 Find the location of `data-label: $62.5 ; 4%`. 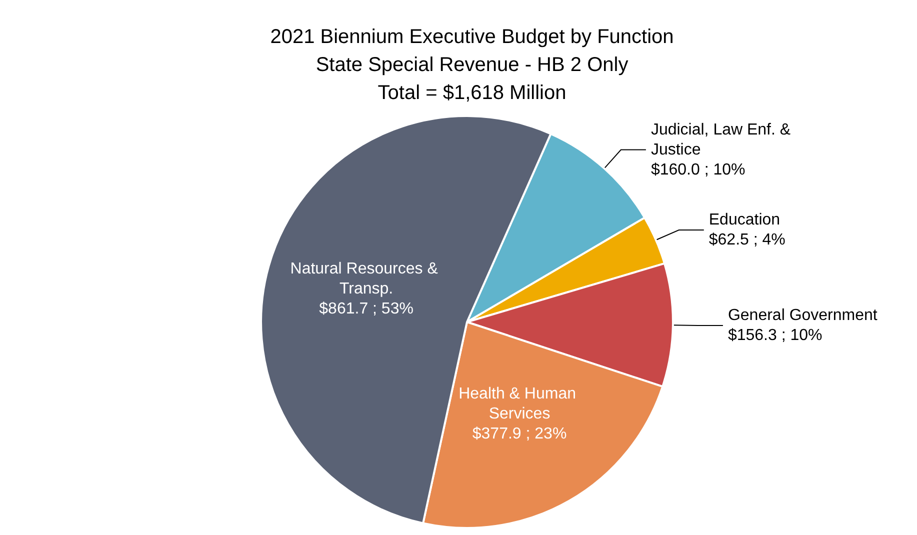

data-label: $62.5 ; 4% is located at coordinates (747, 240).